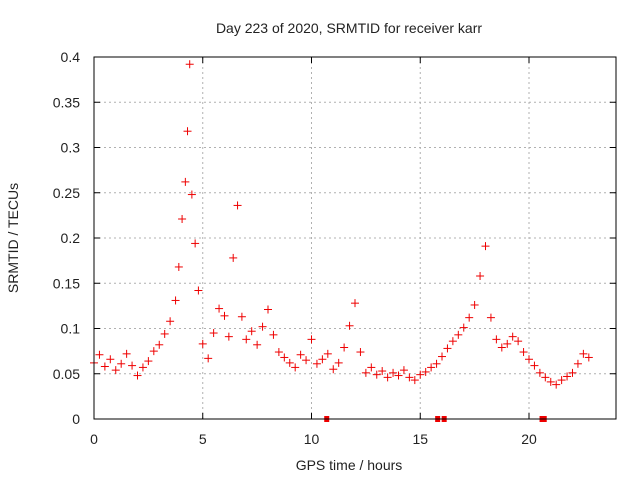  I want to click on y-tick-label: 0, so click(76, 419).